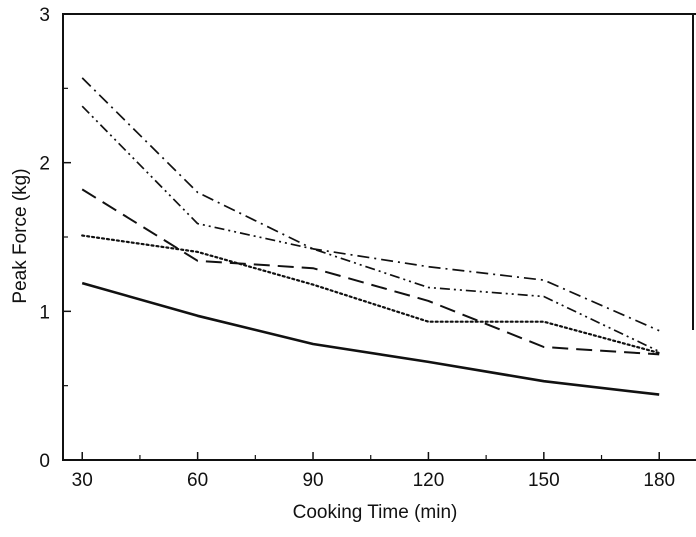 This screenshot has width=696, height=537. What do you see at coordinates (44, 164) in the screenshot?
I see `y-tick-label-2: 2` at bounding box center [44, 164].